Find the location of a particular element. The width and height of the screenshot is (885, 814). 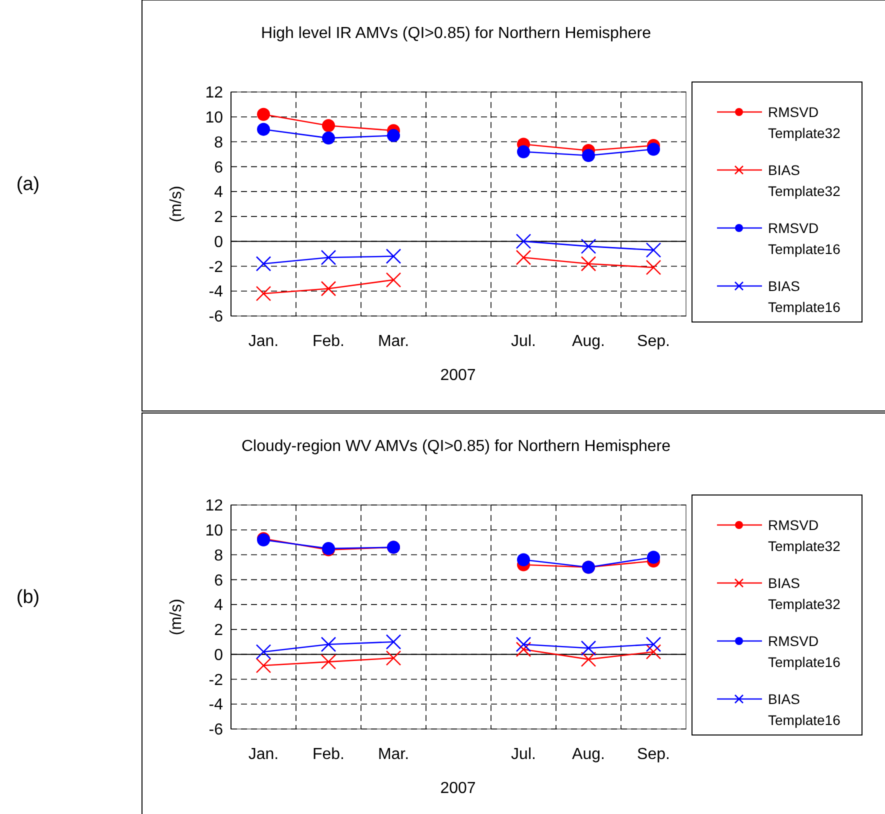

chart-title: Cloudy-region WV AMVs (QI>0.85) for Northern Hemisphere is located at coordinates (456, 446).